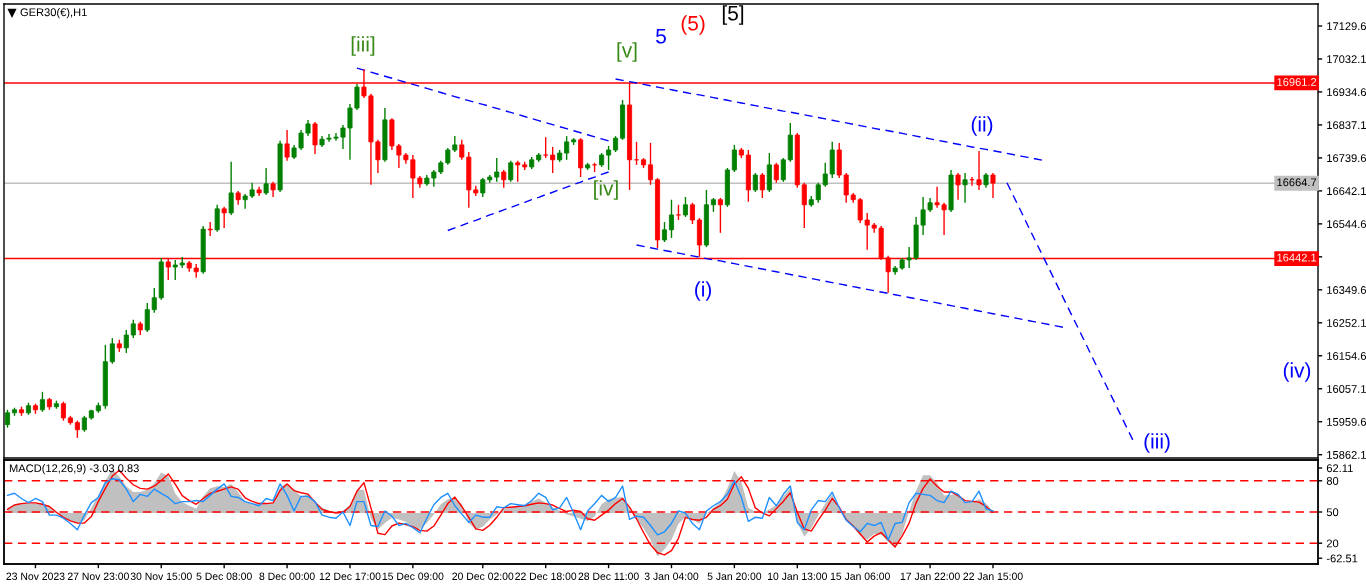 This screenshot has width=1366, height=588. I want to click on y2-tick-label: 20, so click(1332, 543).